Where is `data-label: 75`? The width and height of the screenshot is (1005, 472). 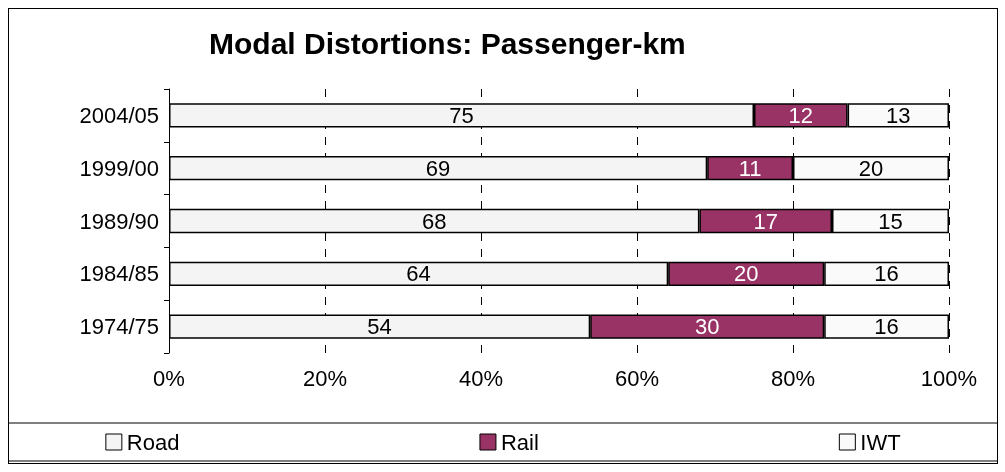
data-label: 75 is located at coordinates (461, 115).